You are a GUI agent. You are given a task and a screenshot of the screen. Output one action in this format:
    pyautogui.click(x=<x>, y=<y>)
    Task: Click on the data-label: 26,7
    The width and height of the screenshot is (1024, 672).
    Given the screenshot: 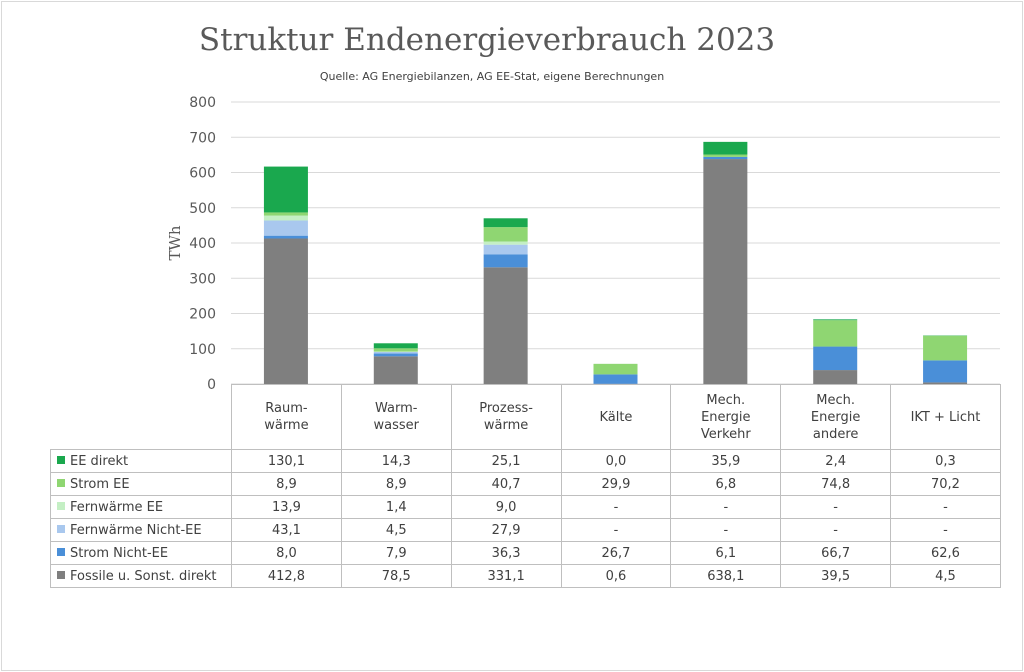 What is the action you would take?
    pyautogui.click(x=616, y=553)
    